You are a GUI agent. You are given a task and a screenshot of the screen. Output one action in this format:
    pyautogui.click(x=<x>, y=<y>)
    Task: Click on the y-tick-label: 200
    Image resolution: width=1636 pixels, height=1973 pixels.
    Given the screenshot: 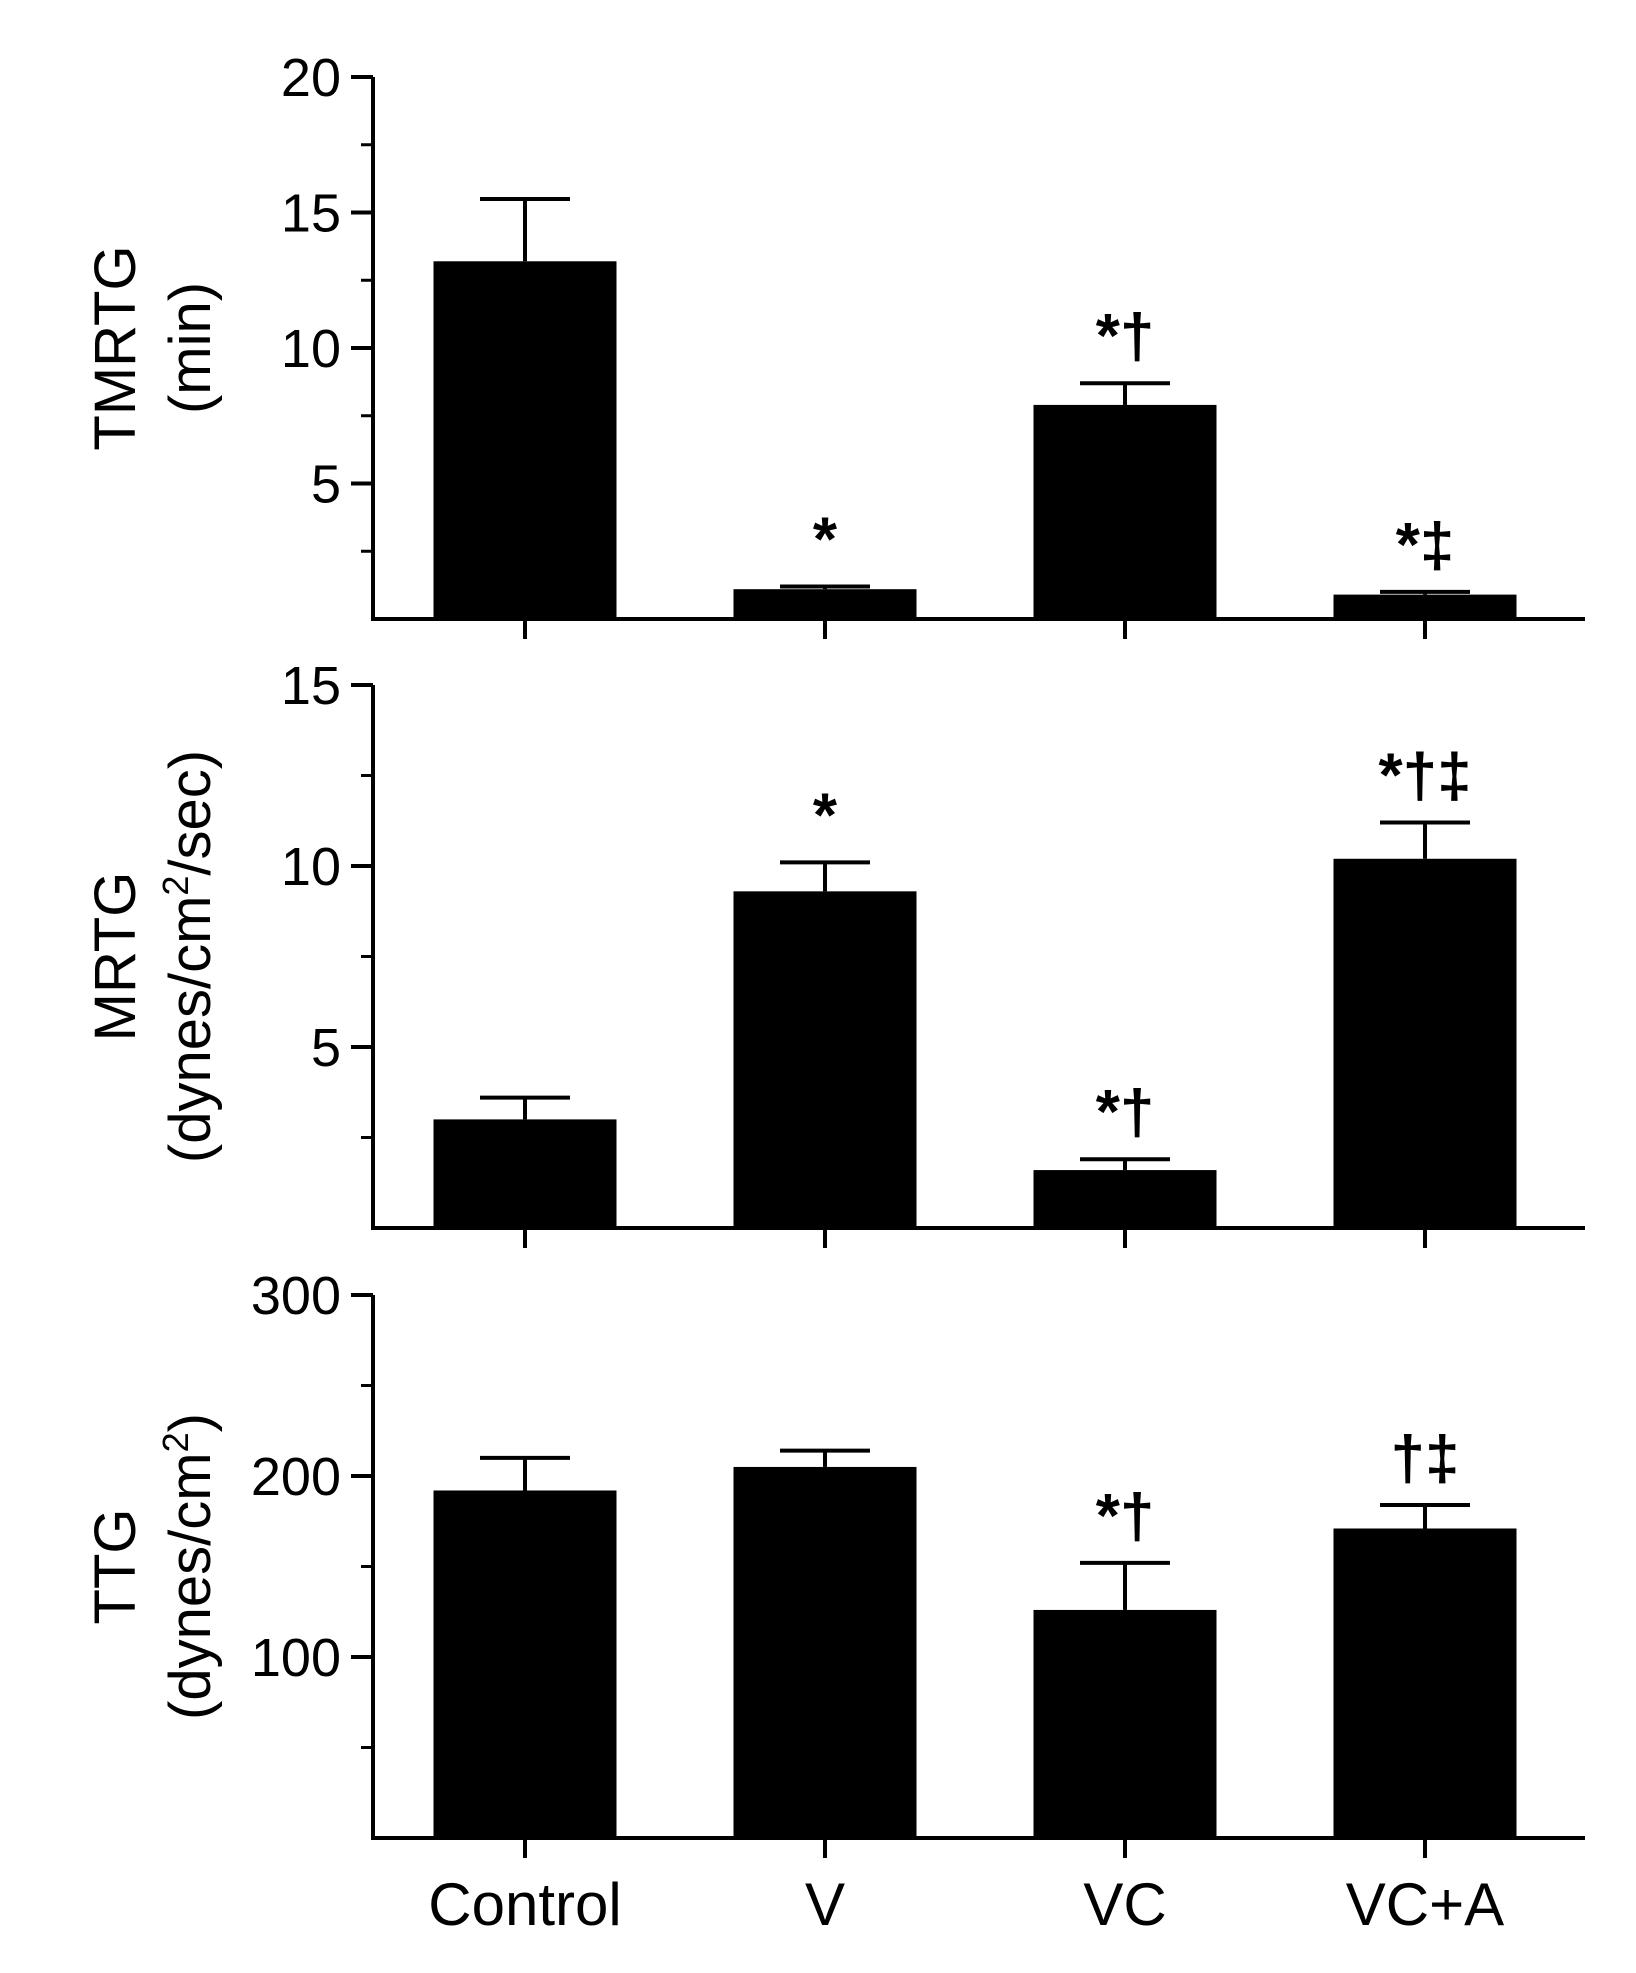 What is the action you would take?
    pyautogui.click(x=296, y=1477)
    